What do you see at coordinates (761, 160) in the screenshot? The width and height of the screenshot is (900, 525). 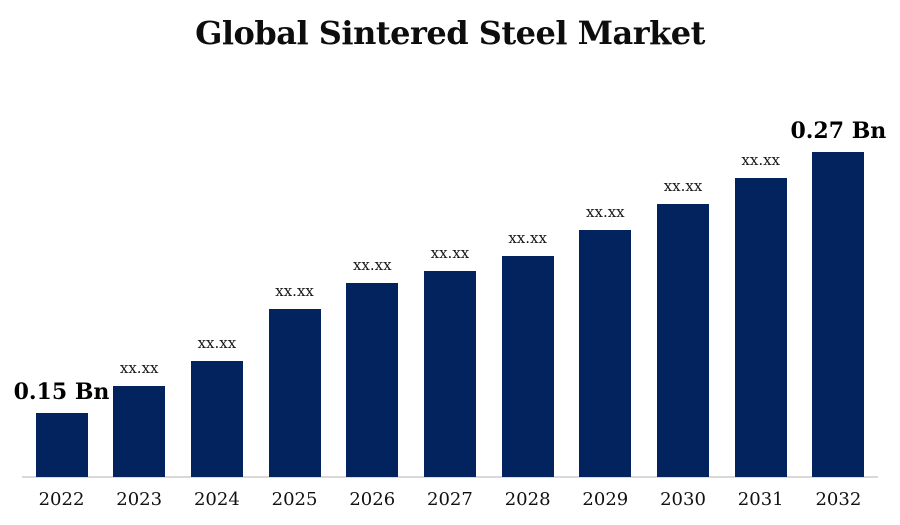 I see `bar-value-label-2031: xx.xx` at bounding box center [761, 160].